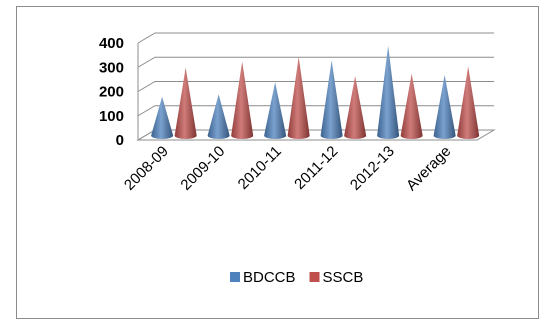 Image resolution: width=553 pixels, height=327 pixels. I want to click on x-tick-label: 2009-10, so click(202, 168).